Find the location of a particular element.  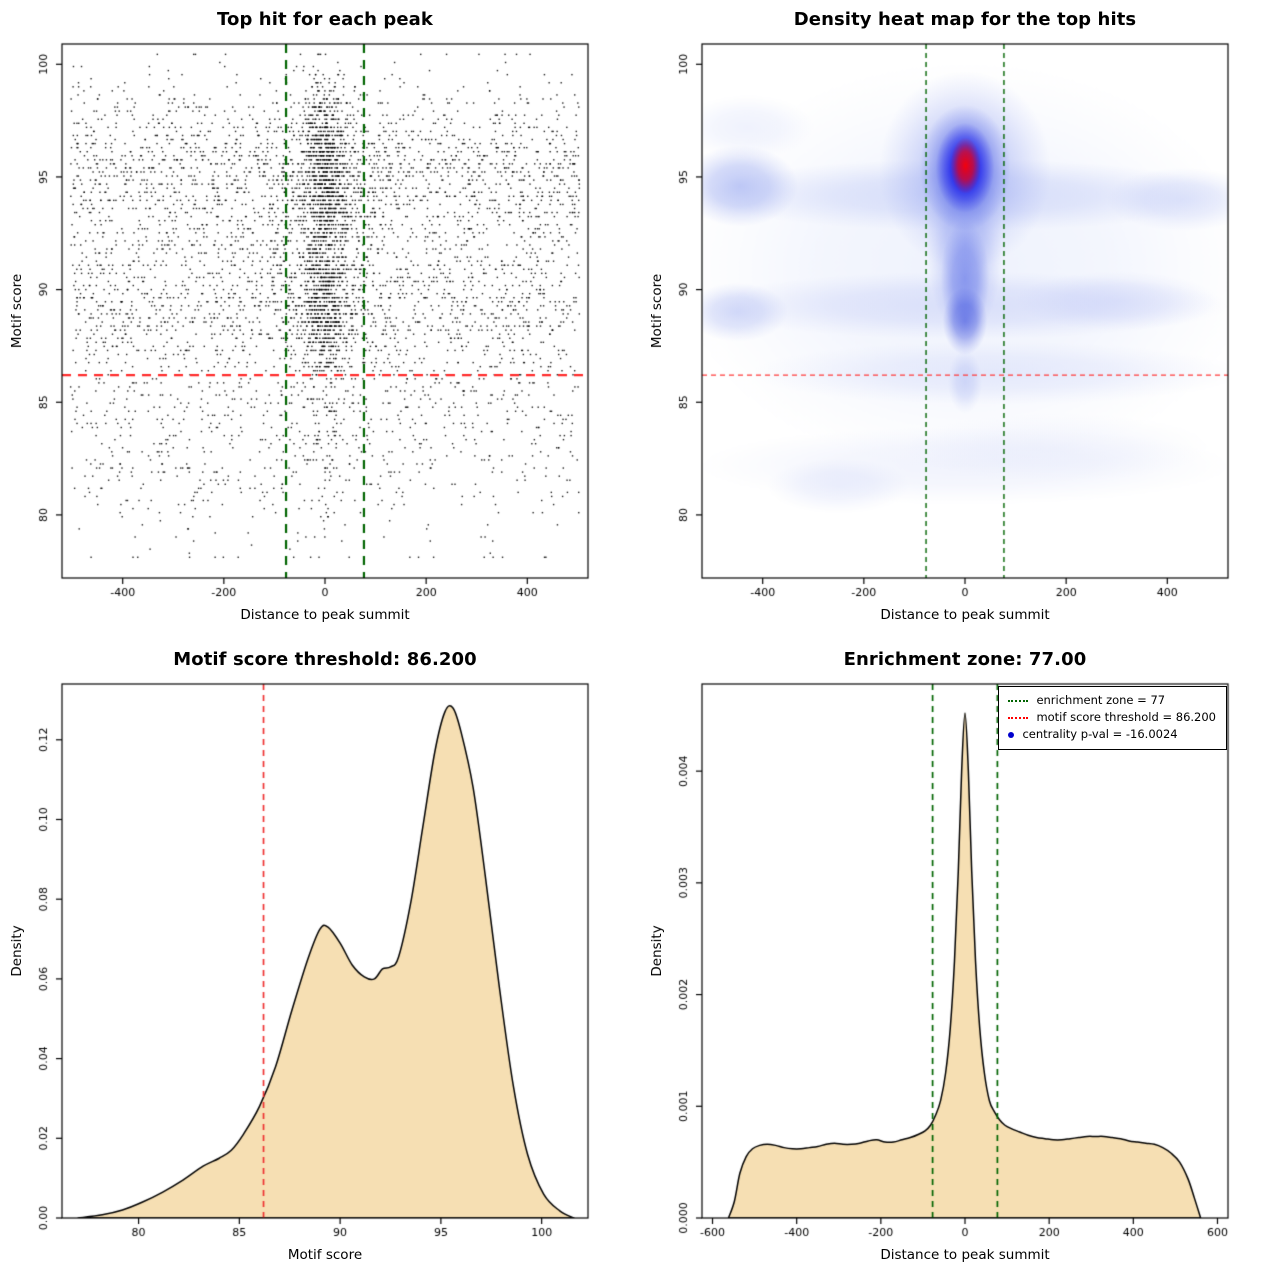

heatmap-xlabel: Distance to peak summit is located at coordinates (965, 615).